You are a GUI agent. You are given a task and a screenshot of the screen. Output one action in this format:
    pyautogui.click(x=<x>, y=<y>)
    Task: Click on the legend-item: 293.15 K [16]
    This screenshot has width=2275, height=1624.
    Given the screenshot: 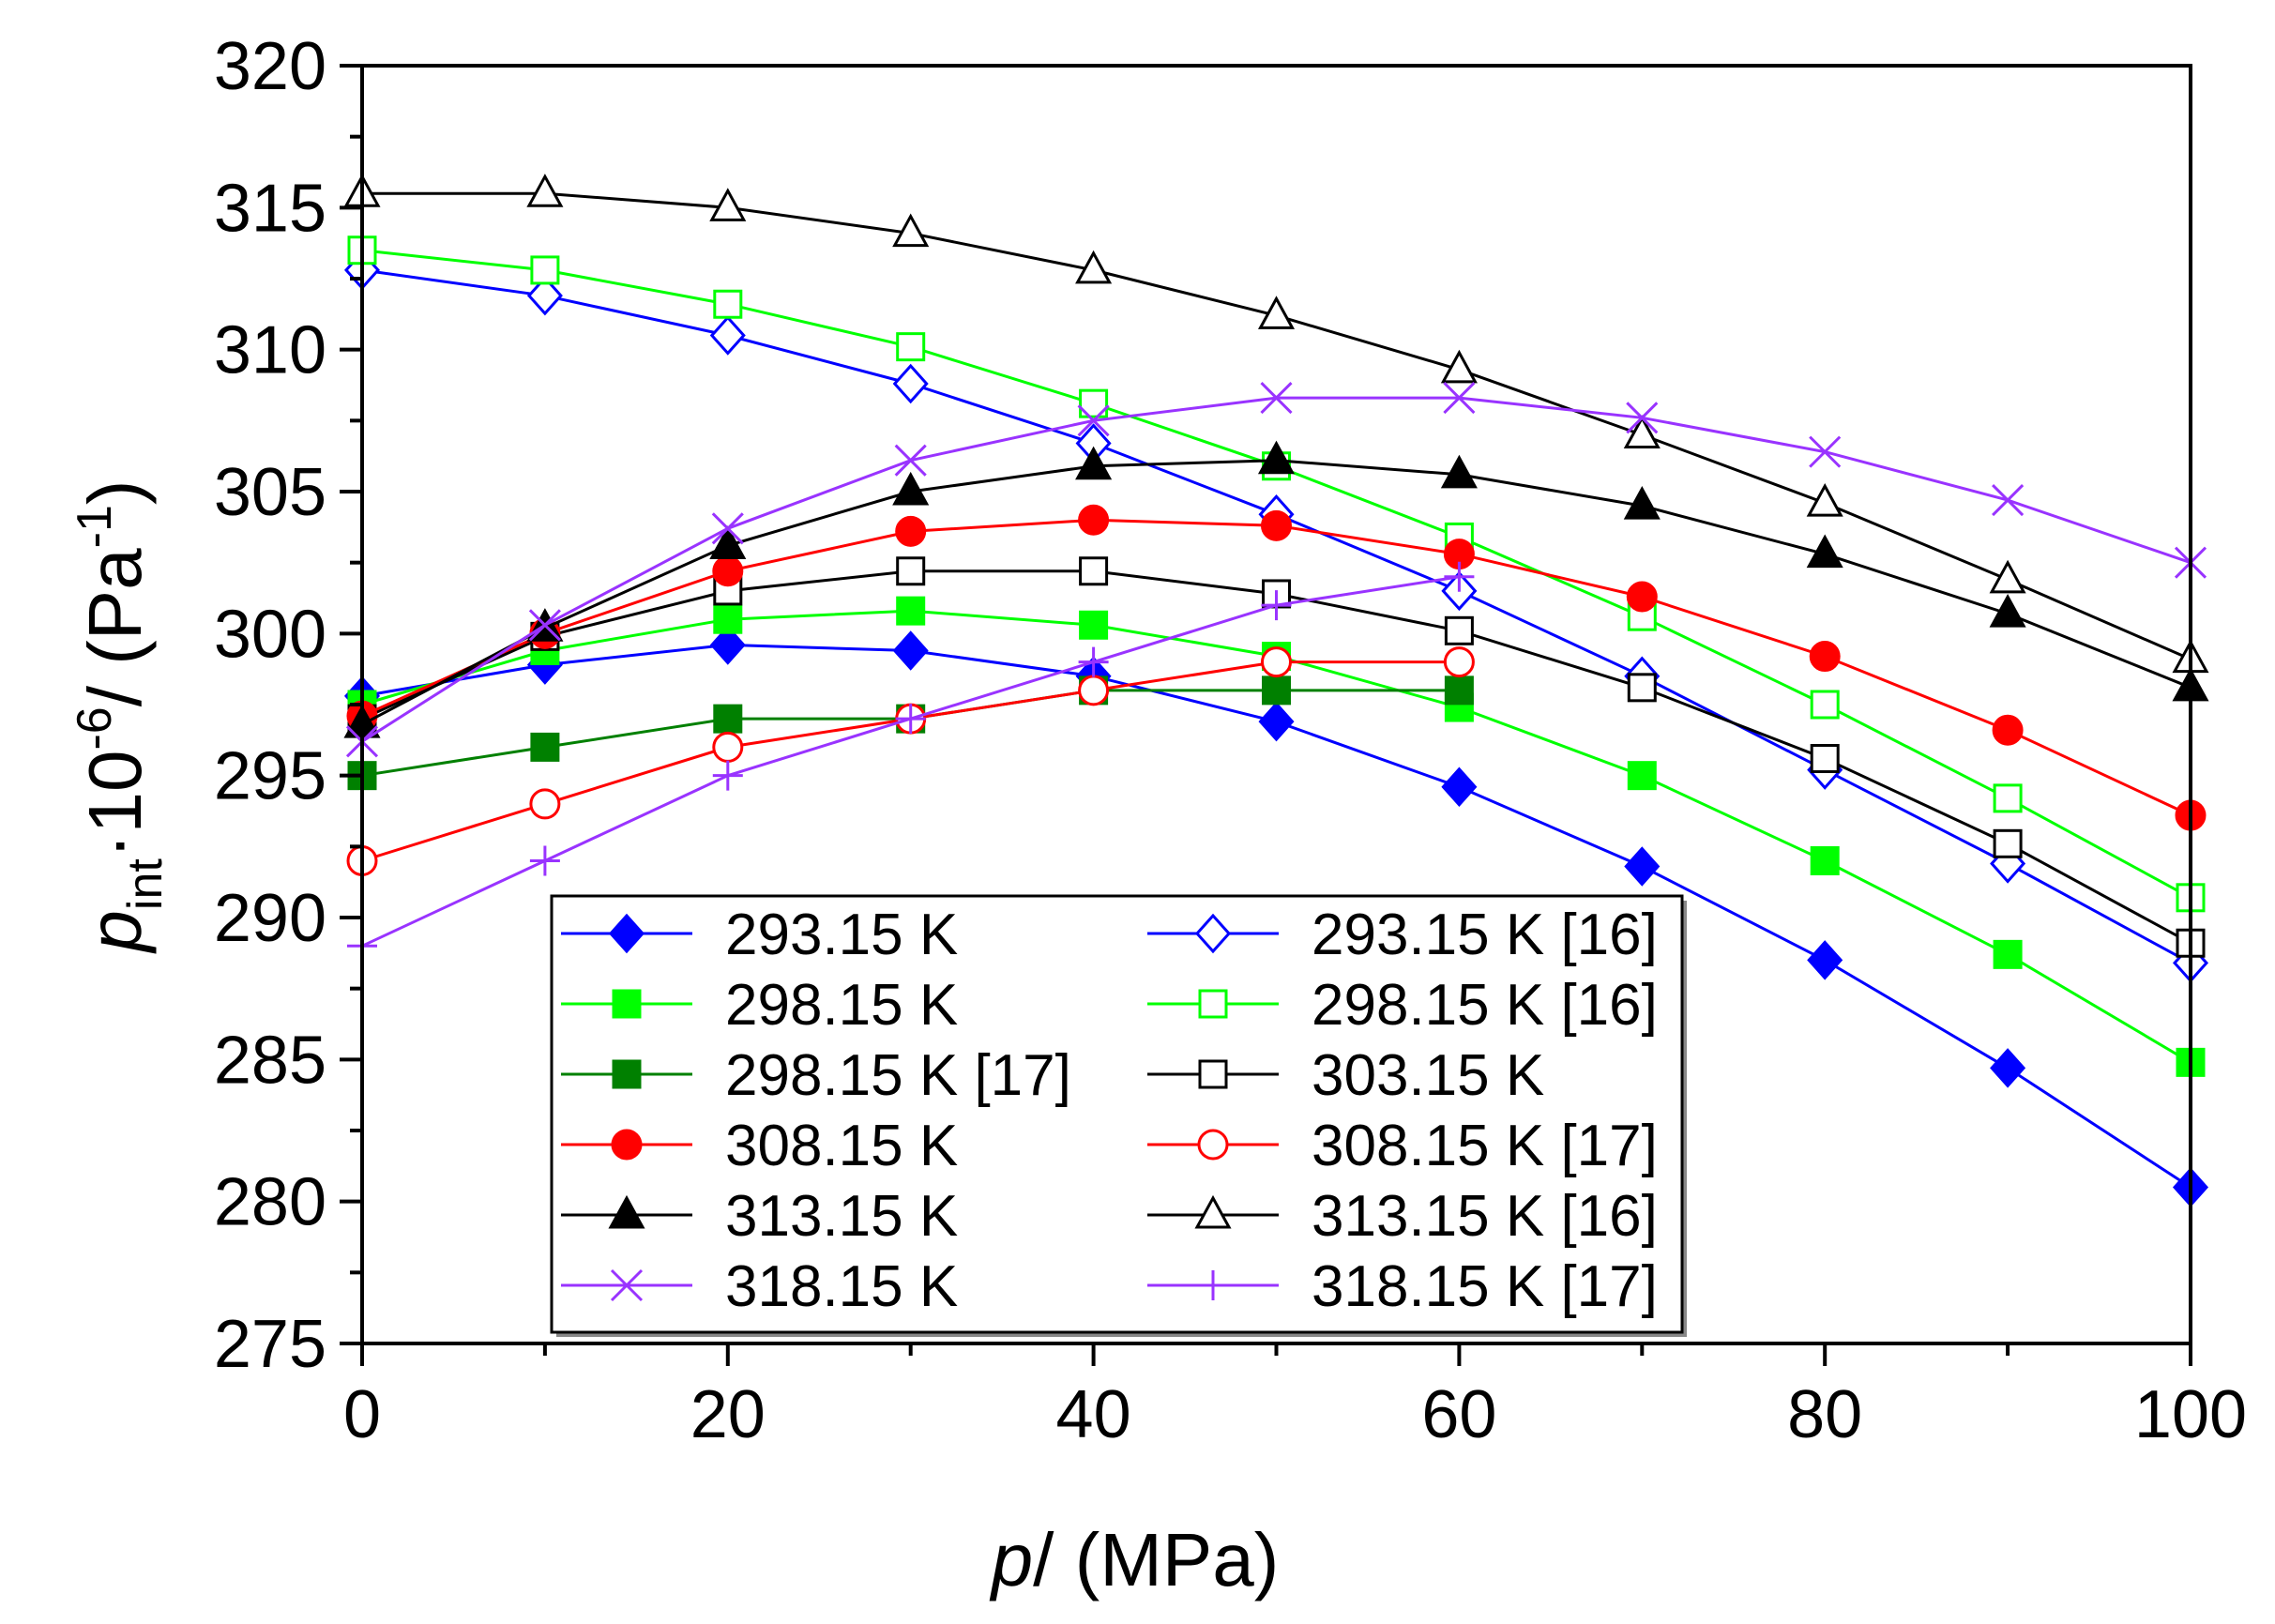 What is the action you would take?
    pyautogui.click(x=1402, y=935)
    